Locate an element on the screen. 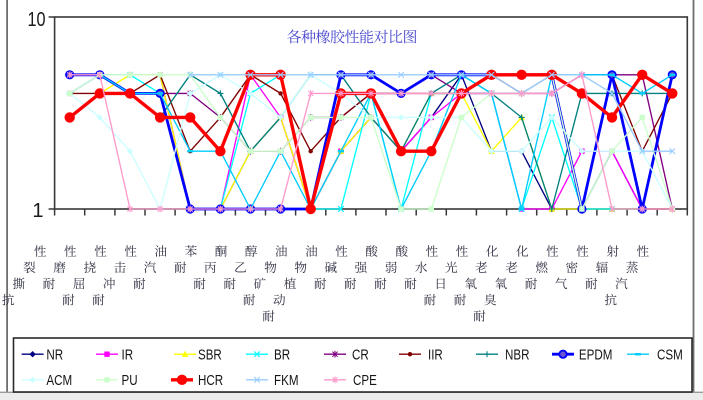  svg-text: 10 is located at coordinates (37, 20).